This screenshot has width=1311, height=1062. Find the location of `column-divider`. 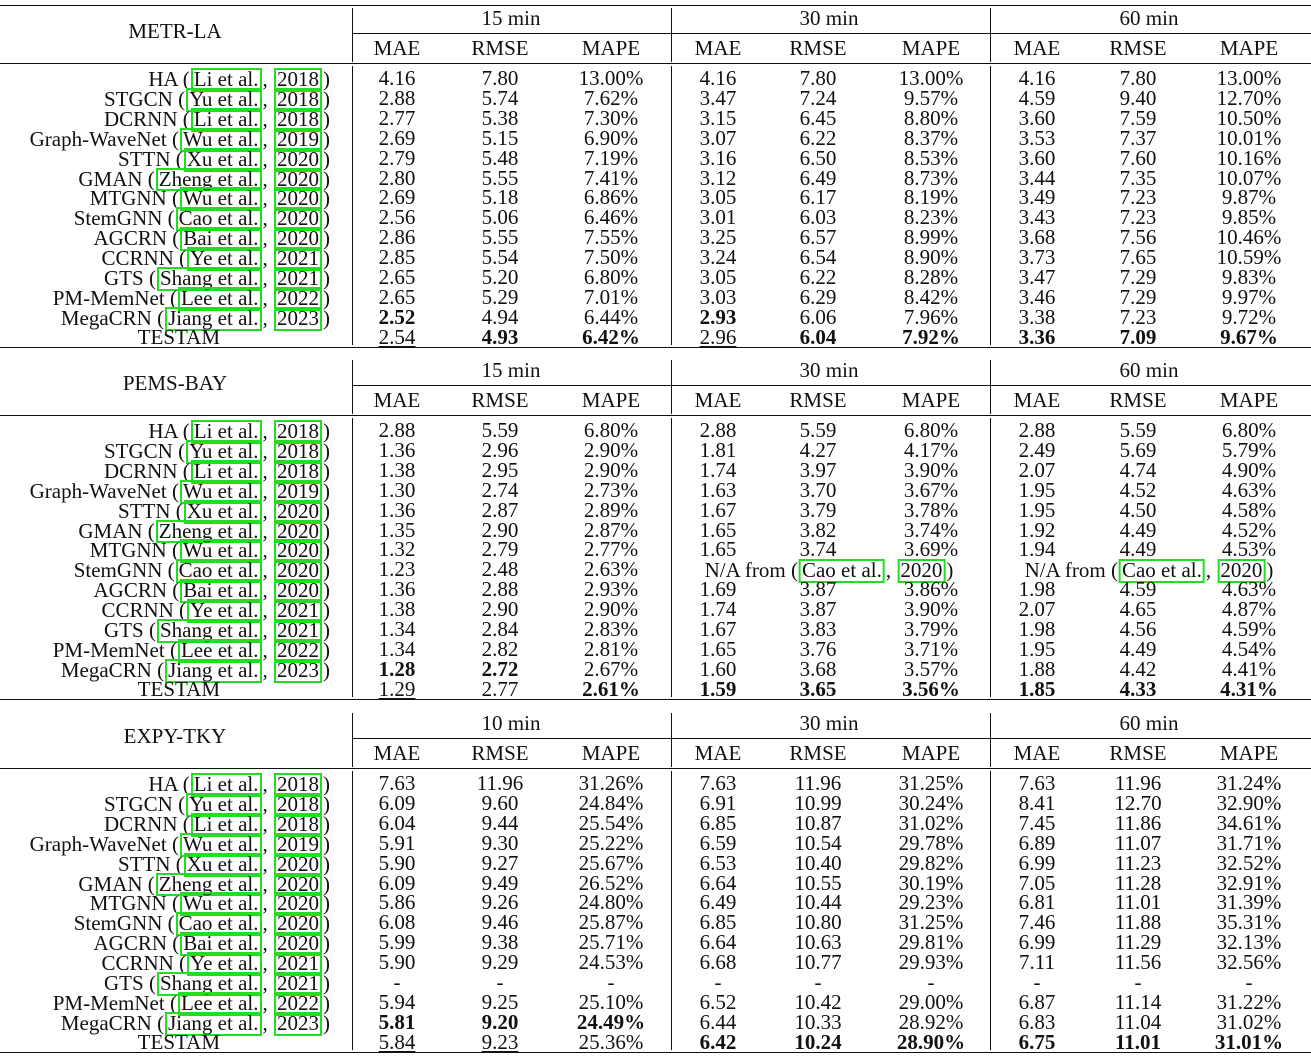

column-divider is located at coordinates (990, 387).